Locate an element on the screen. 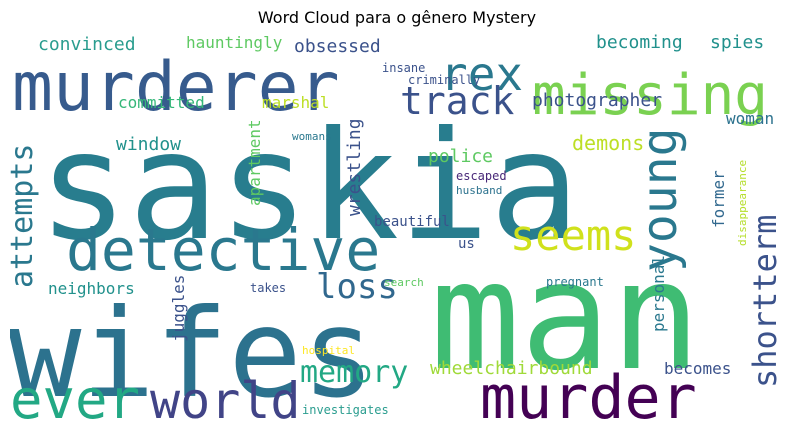  word-neighbors: neighbors is located at coordinates (91, 288).